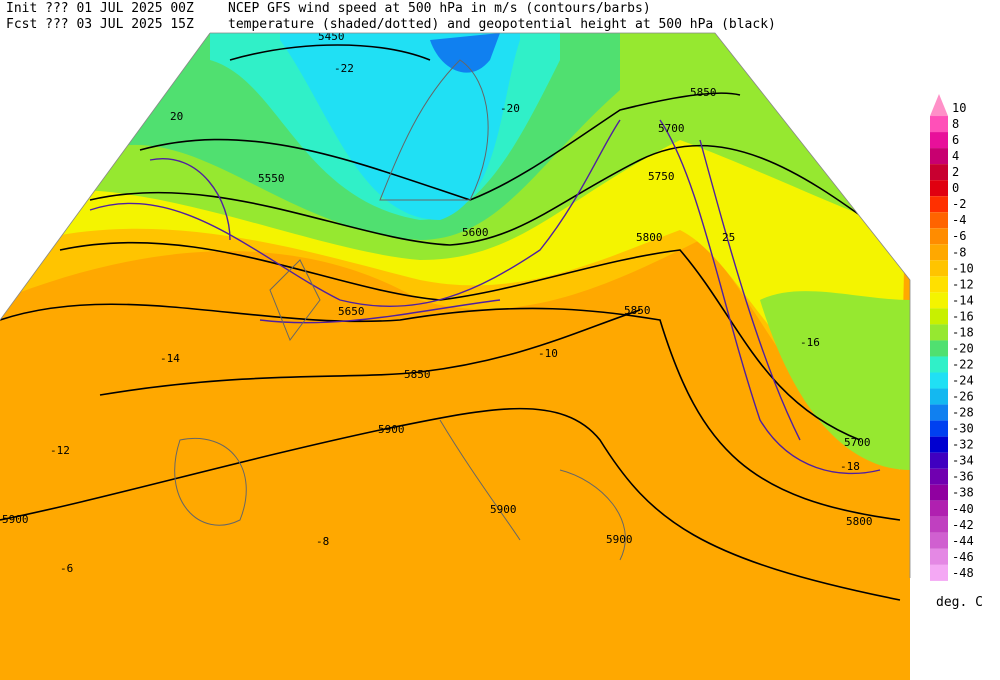 This screenshot has height=680, width=1000. I want to click on colorbar-label: 0, so click(955, 188).